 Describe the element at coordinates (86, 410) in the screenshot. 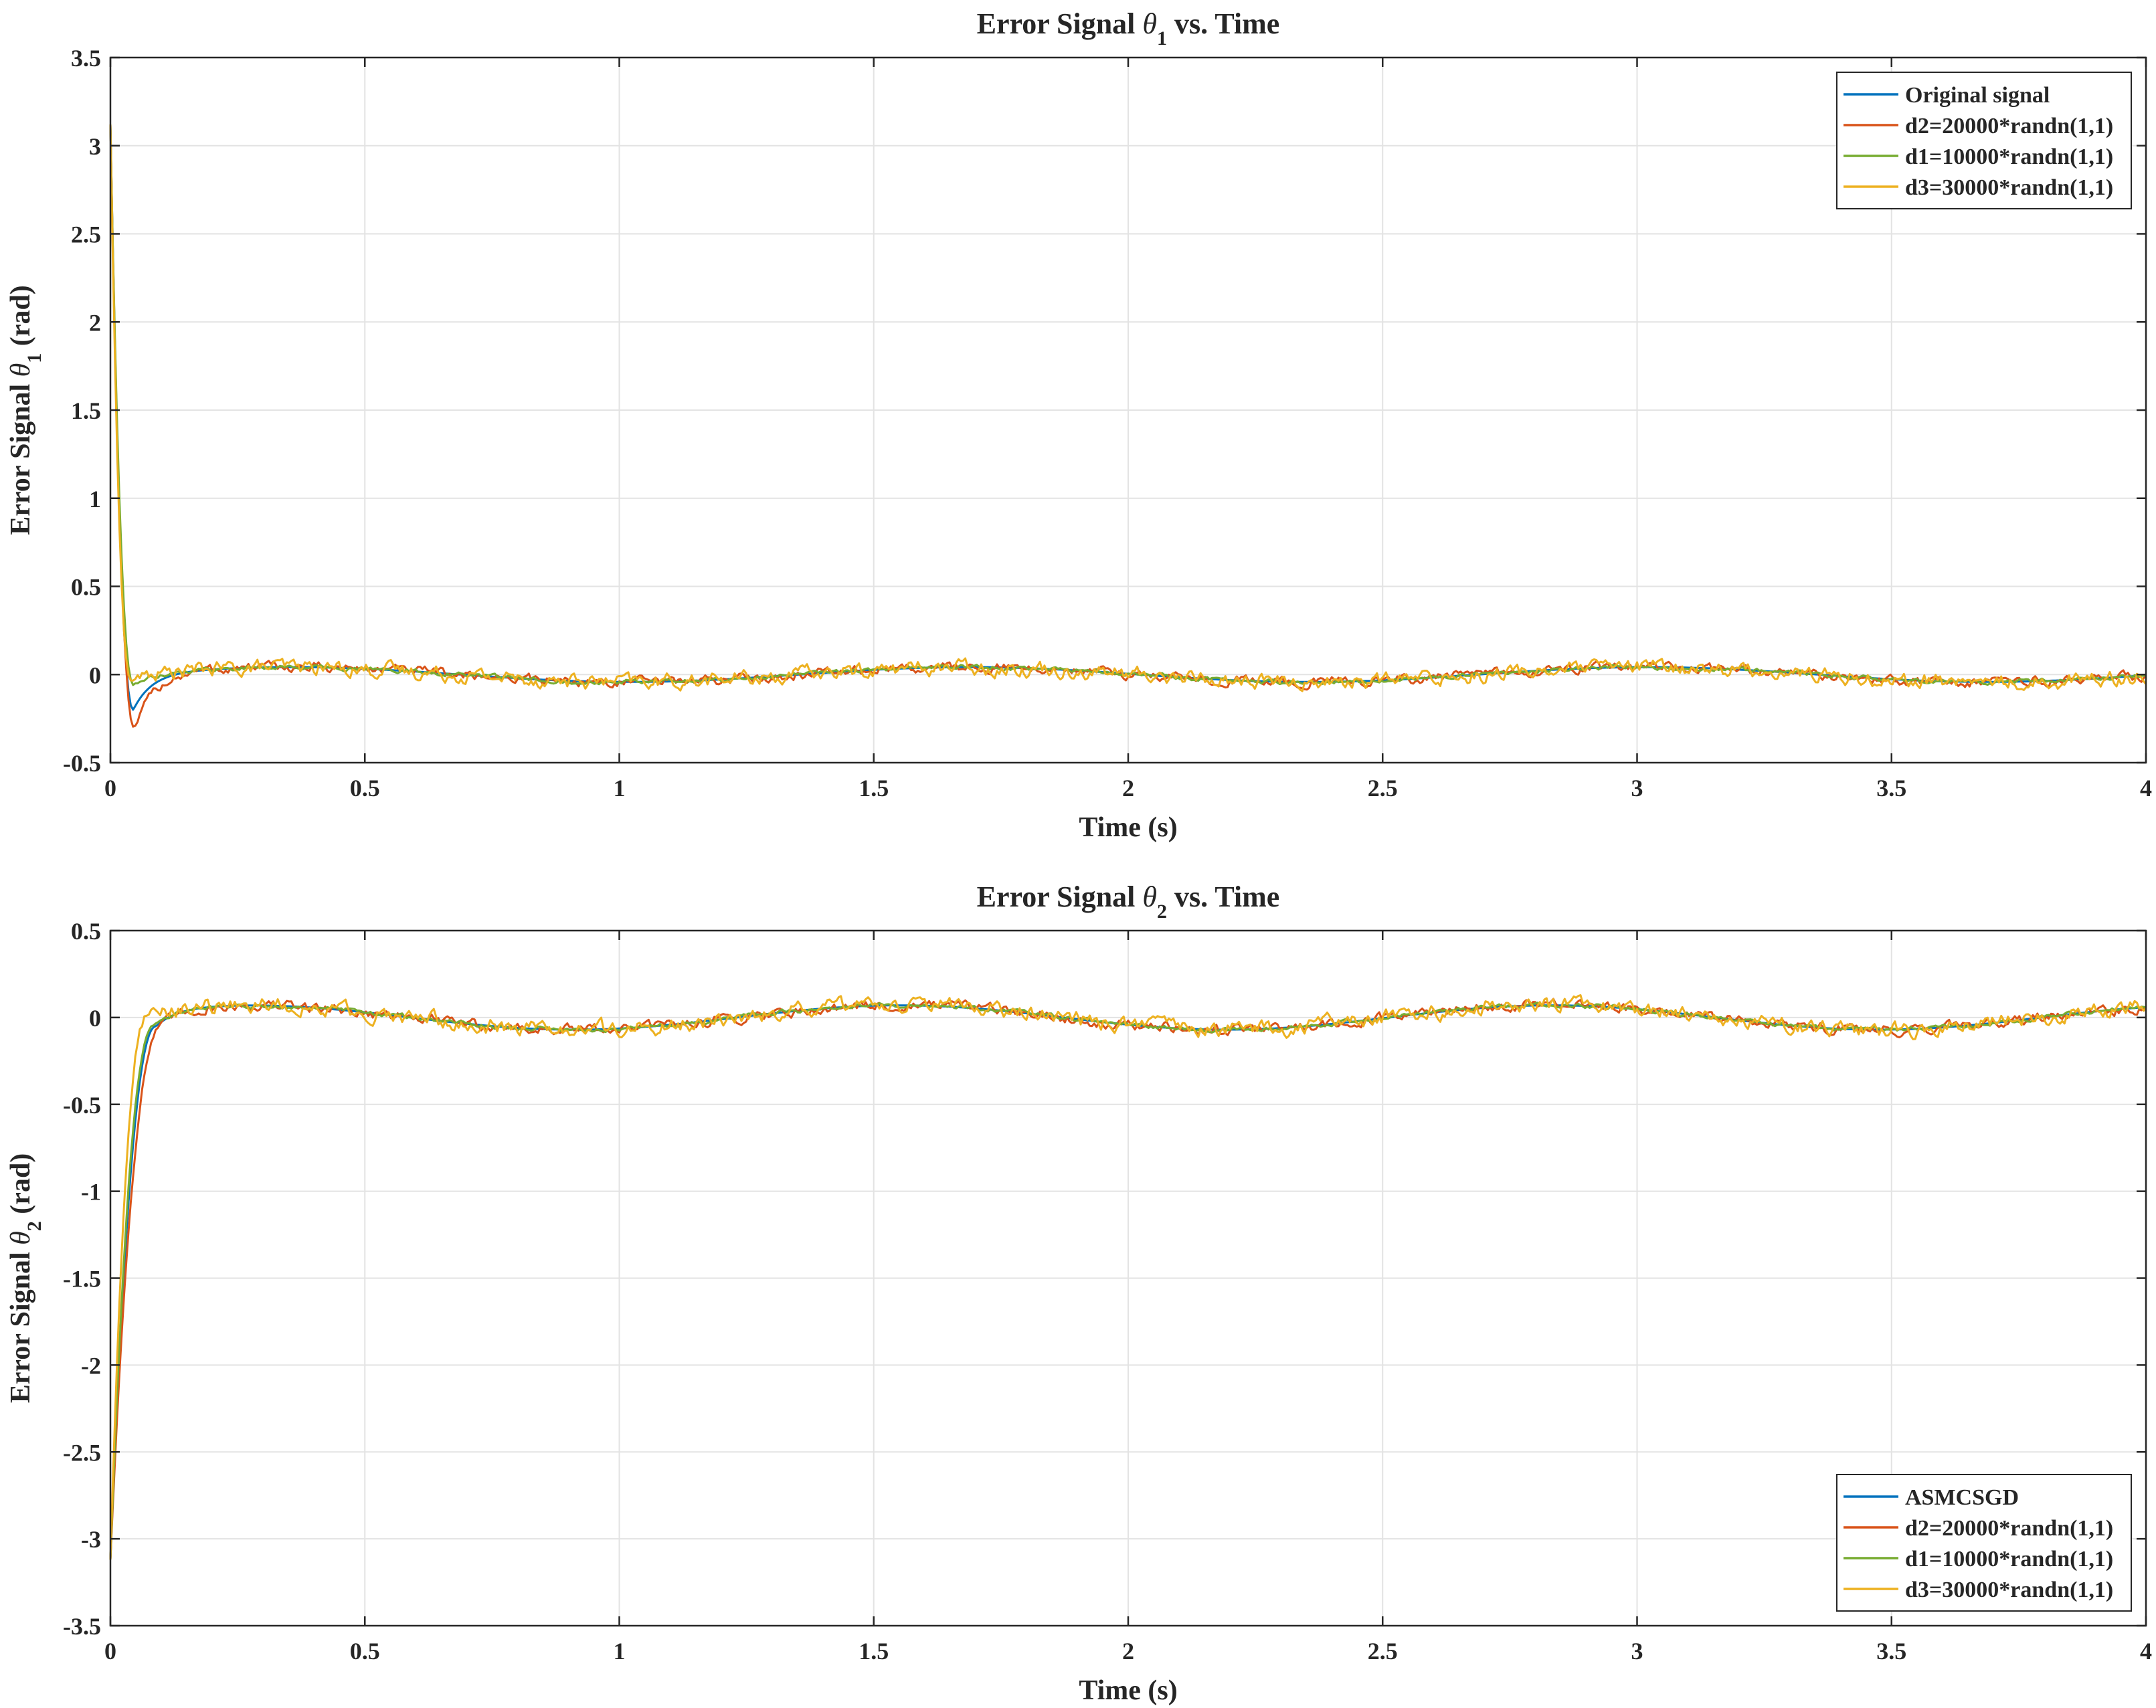

I see `y-tick-label: 1.5` at that location.